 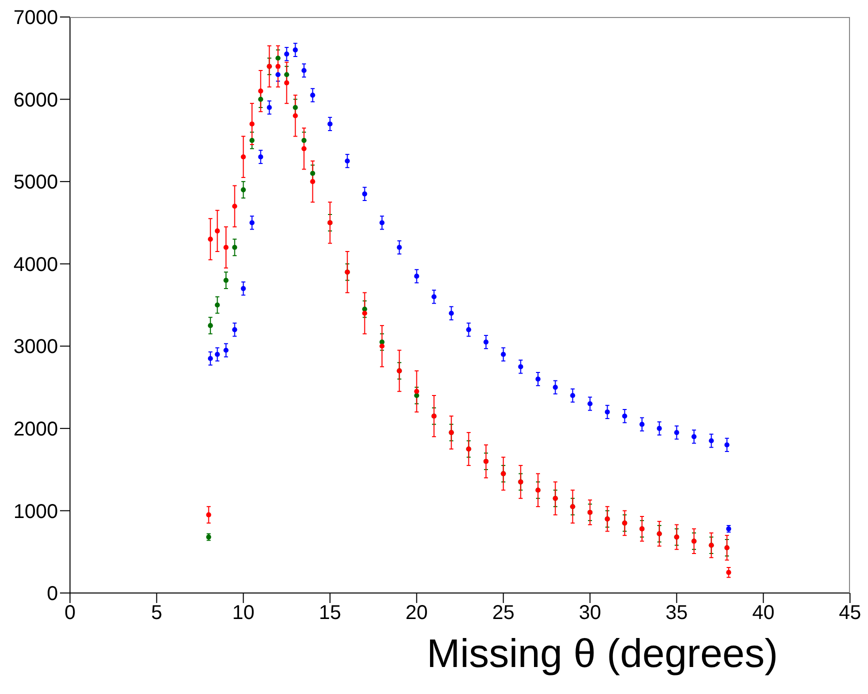 What do you see at coordinates (36, 429) in the screenshot?
I see `y-tick-label: 2000` at bounding box center [36, 429].